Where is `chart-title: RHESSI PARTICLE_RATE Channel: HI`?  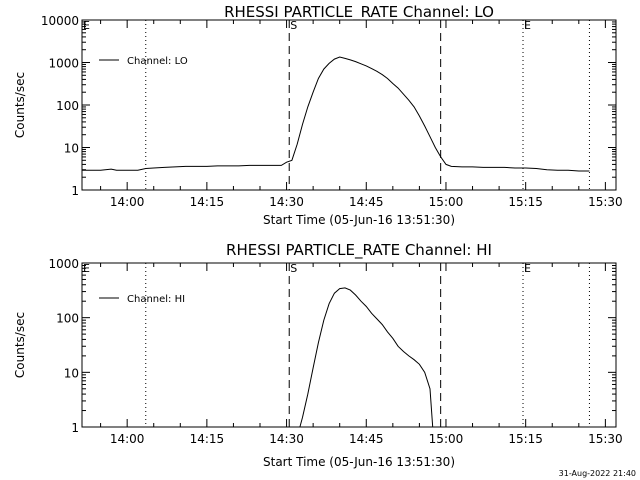
chart-title: RHESSI PARTICLE_RATE Channel: HI is located at coordinates (359, 250).